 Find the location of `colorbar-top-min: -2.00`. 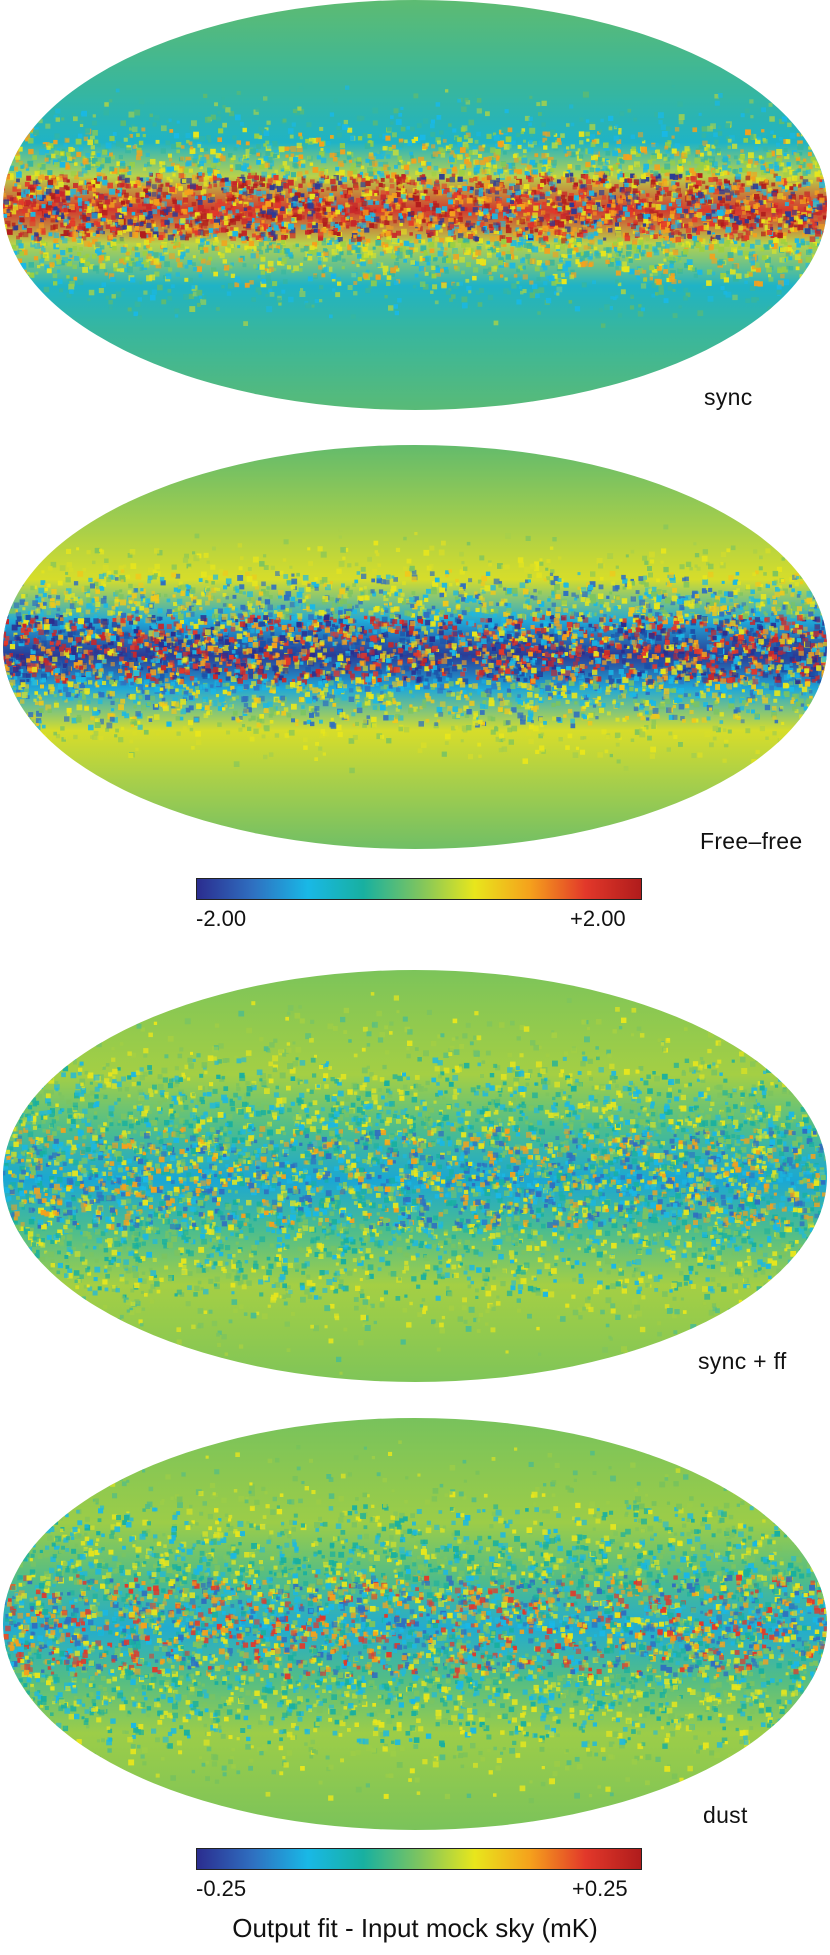

colorbar-top-min: -2.00 is located at coordinates (221, 919).